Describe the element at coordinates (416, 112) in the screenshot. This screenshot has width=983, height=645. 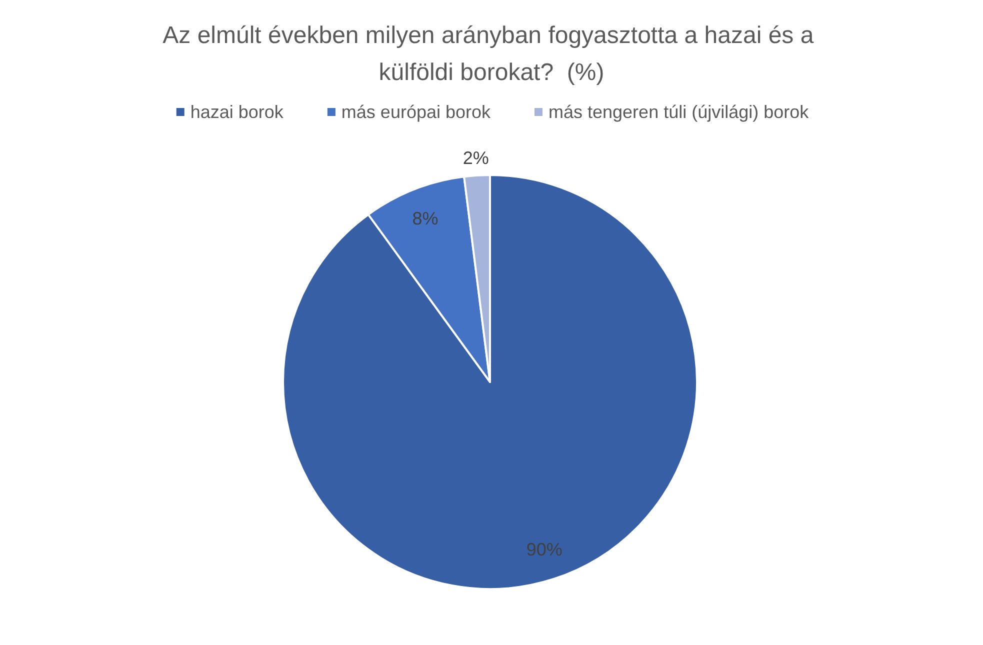
I see `legend-label: más európai borok` at that location.